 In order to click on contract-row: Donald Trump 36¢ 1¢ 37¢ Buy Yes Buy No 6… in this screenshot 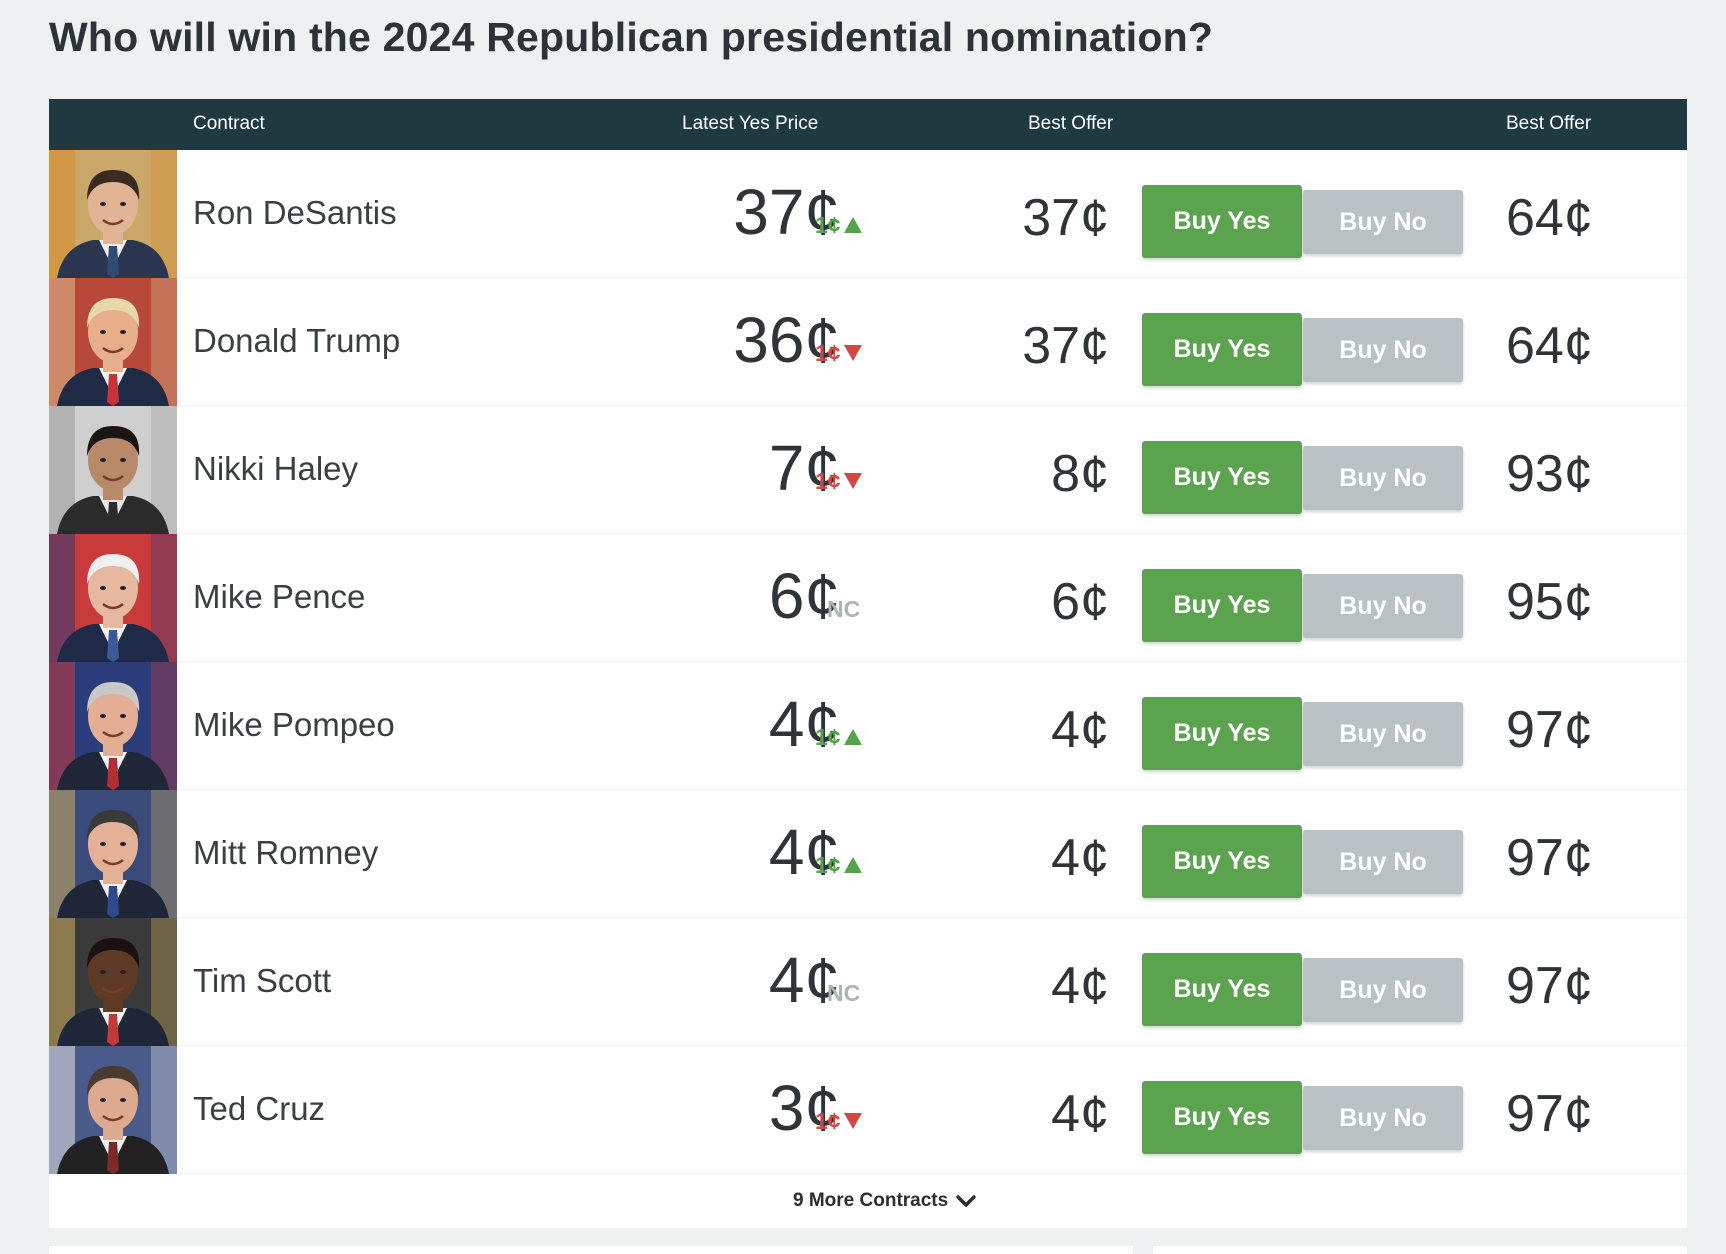, I will do `click(868, 342)`.